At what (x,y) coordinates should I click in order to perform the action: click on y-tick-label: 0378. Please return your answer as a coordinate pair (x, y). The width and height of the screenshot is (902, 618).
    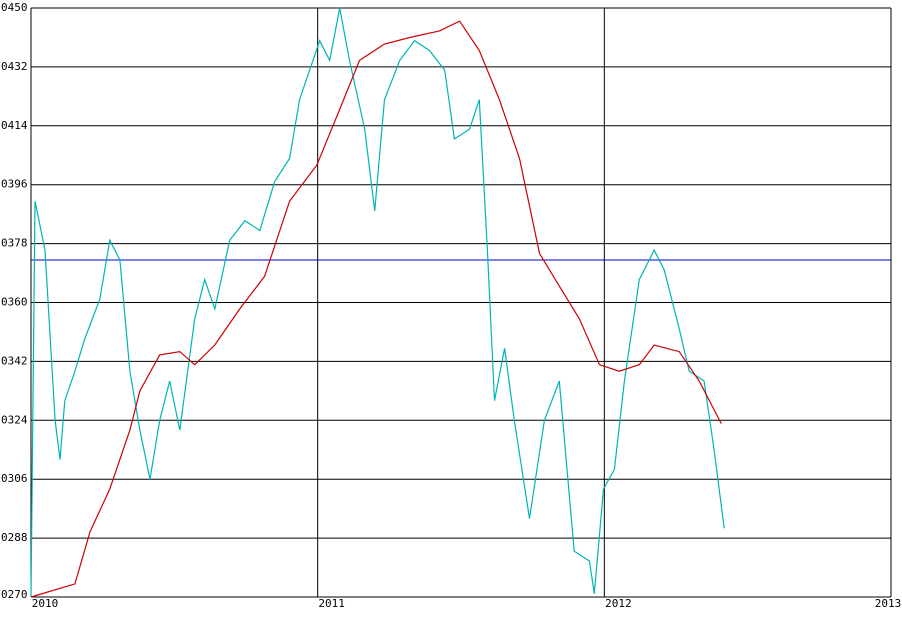
    Looking at the image, I should click on (14, 243).